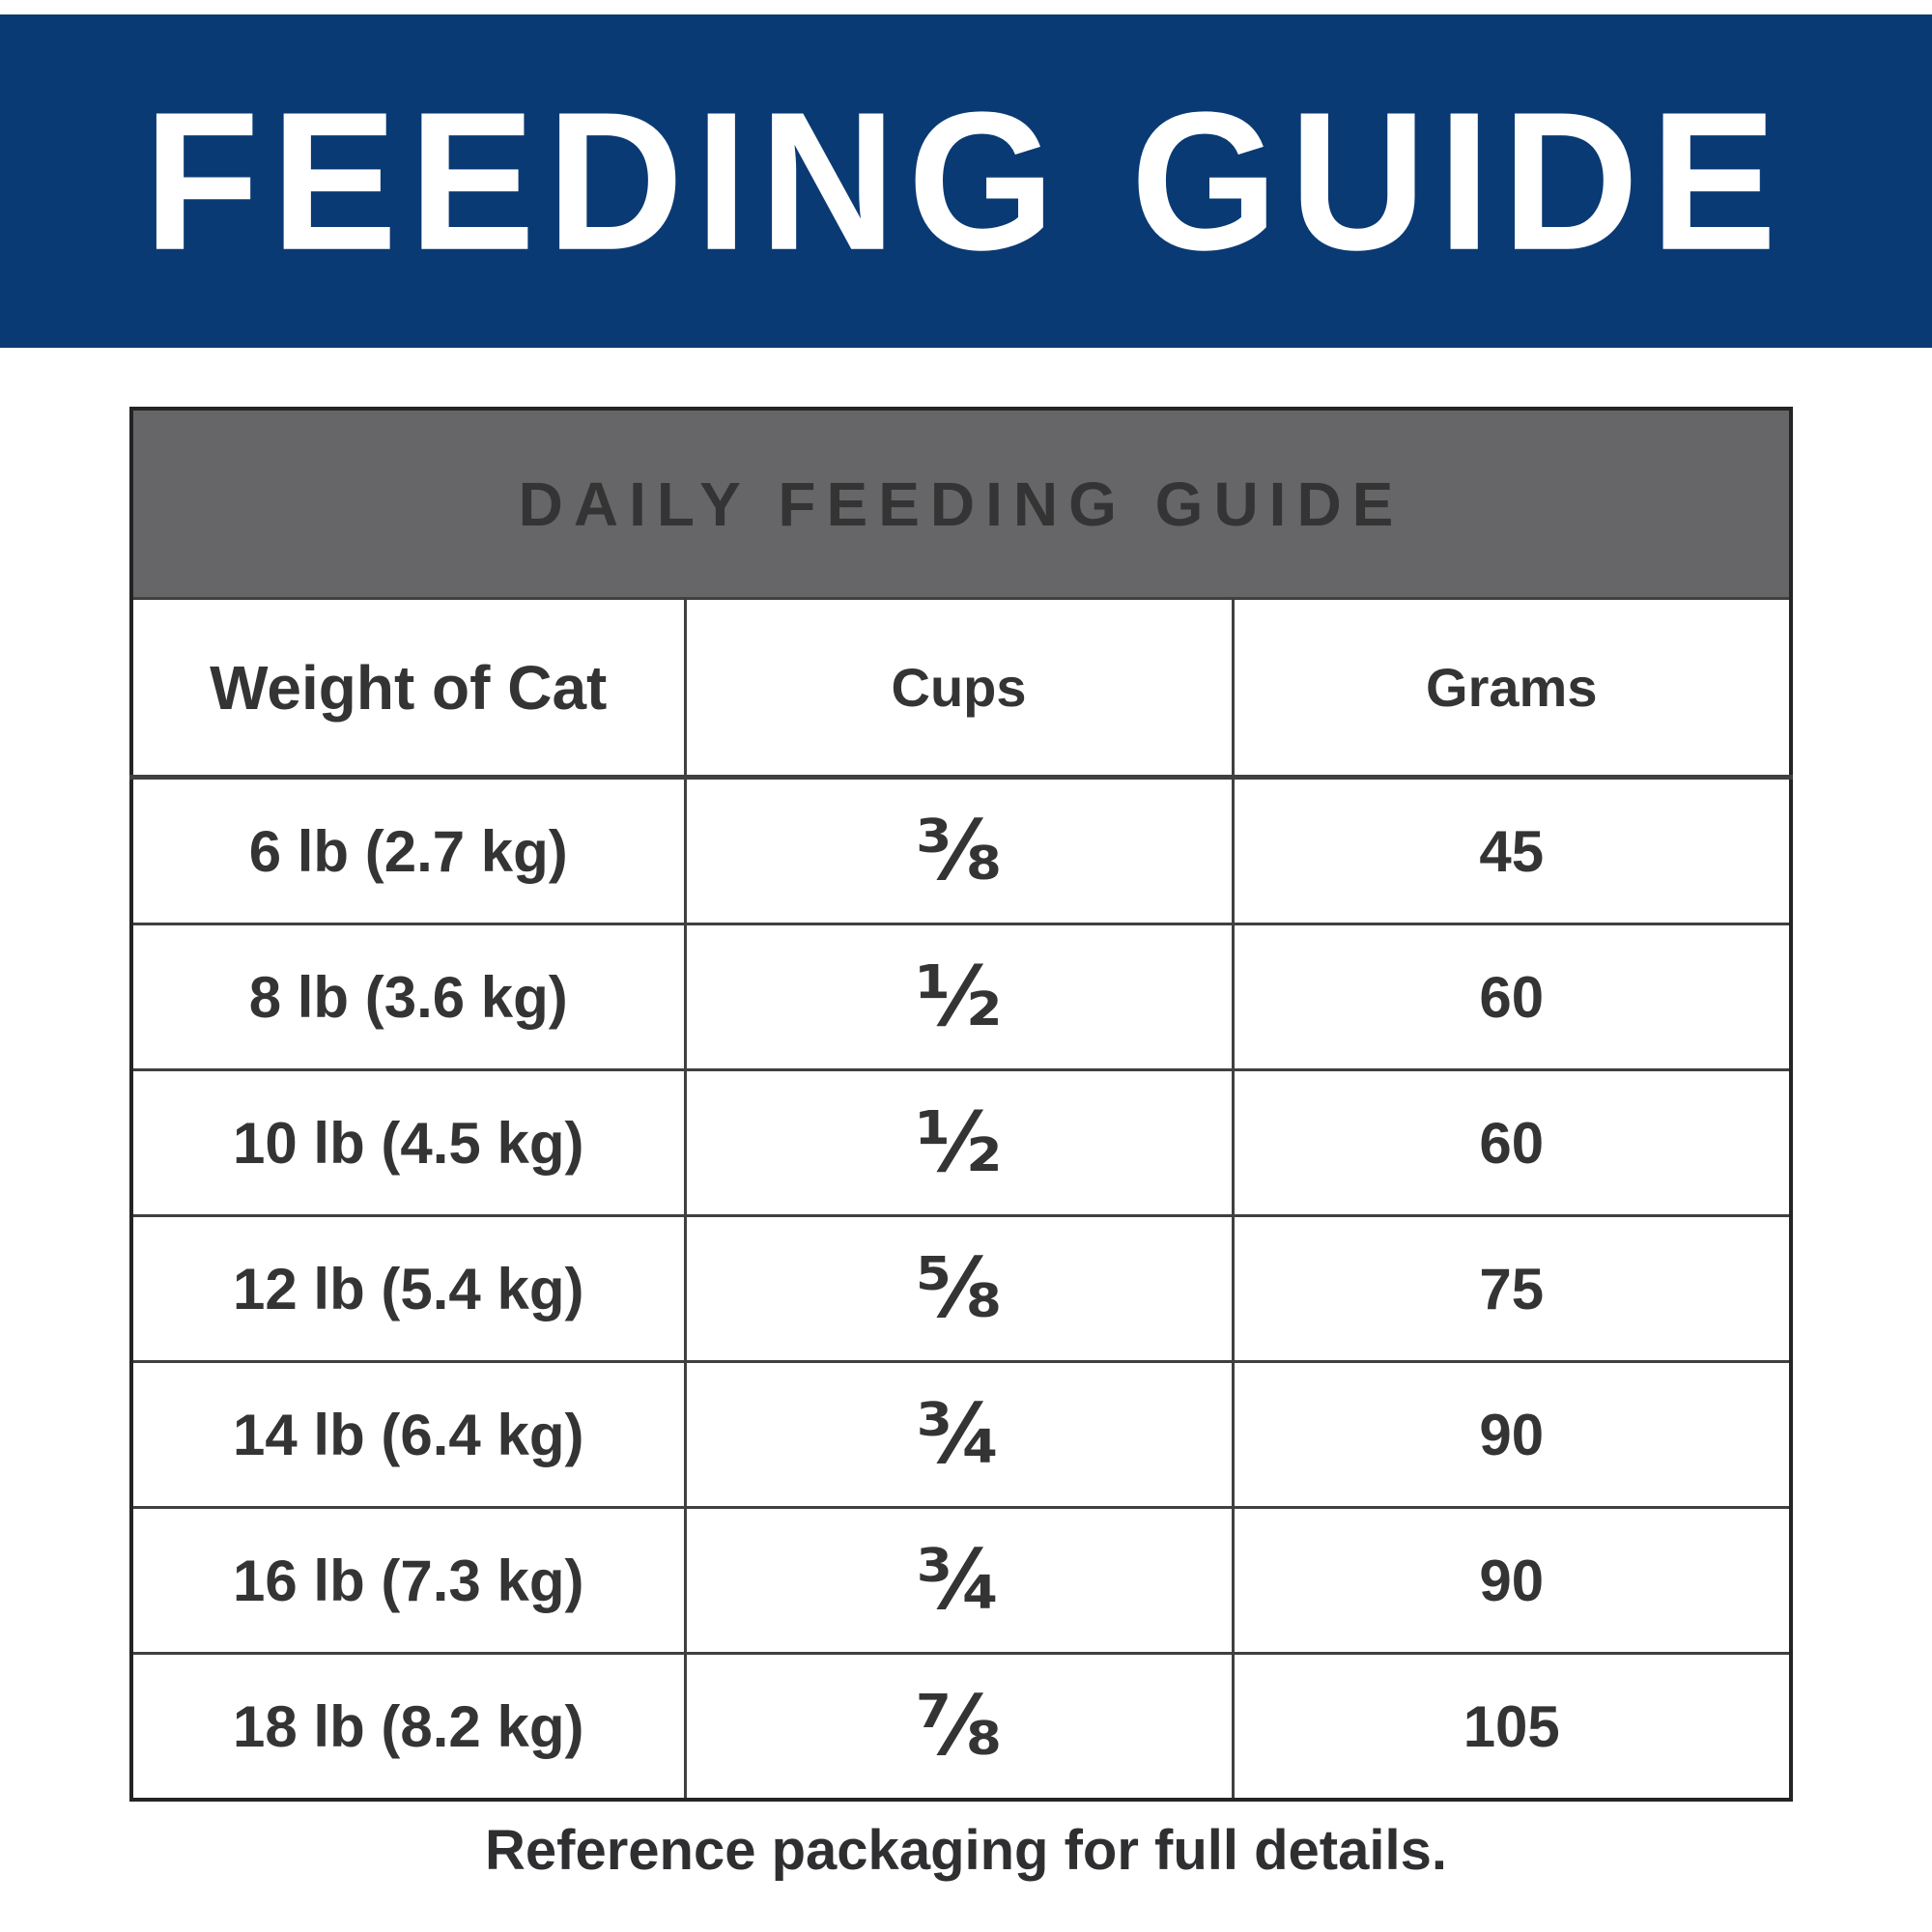  I want to click on cell-grams: 45, so click(1512, 850).